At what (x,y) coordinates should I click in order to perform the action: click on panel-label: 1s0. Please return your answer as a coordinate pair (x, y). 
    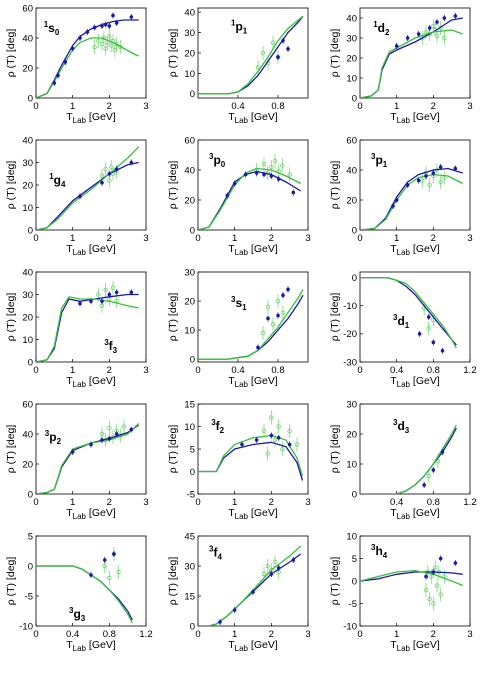
    Looking at the image, I should click on (52, 28).